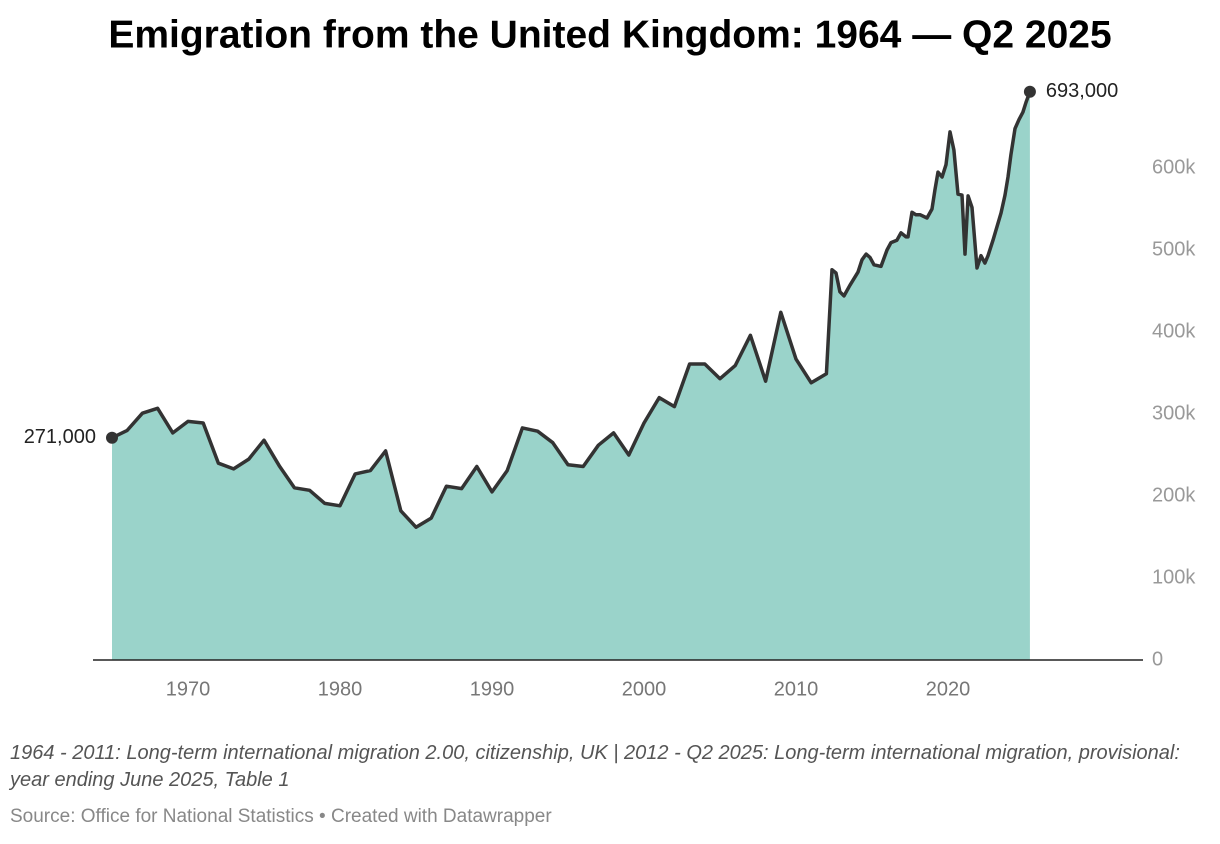 The width and height of the screenshot is (1220, 844). Describe the element at coordinates (340, 689) in the screenshot. I see `x-tick-label: 1980` at that location.